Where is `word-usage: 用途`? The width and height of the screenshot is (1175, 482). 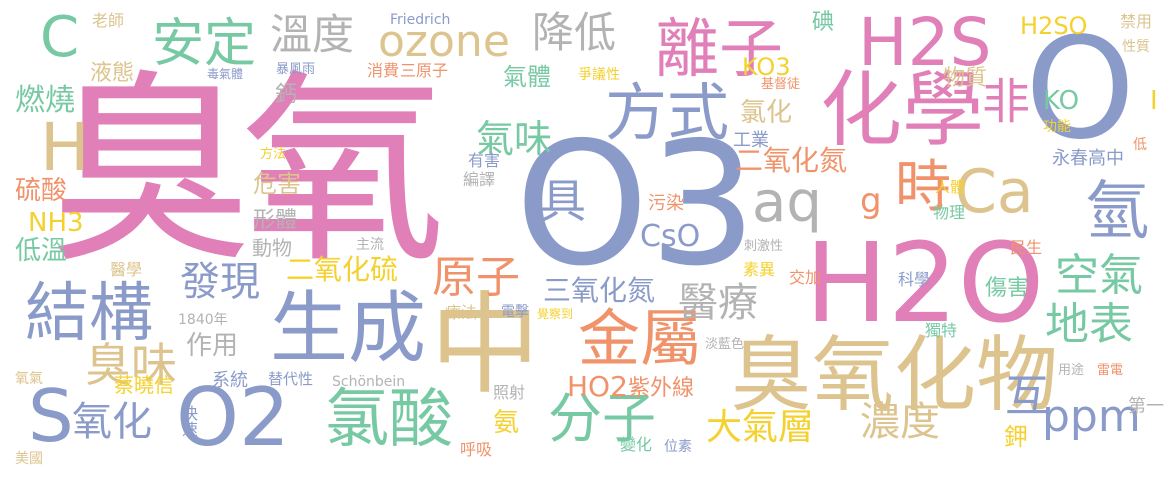 word-usage: 用途 is located at coordinates (1071, 370).